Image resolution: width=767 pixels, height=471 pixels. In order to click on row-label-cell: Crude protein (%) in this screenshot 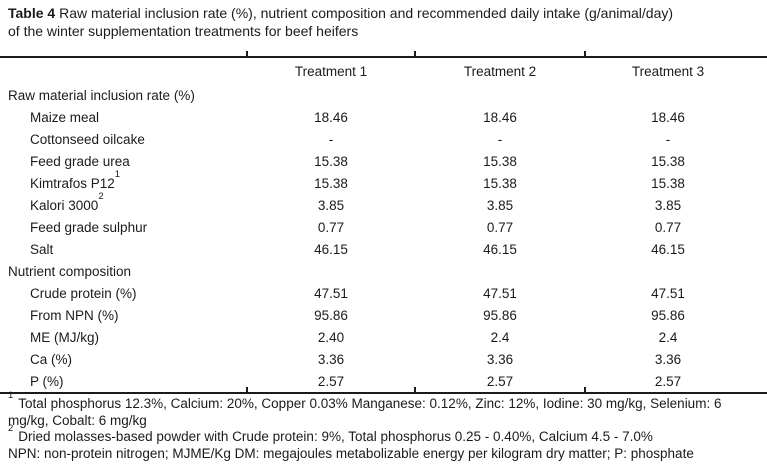, I will do `click(123, 293)`.